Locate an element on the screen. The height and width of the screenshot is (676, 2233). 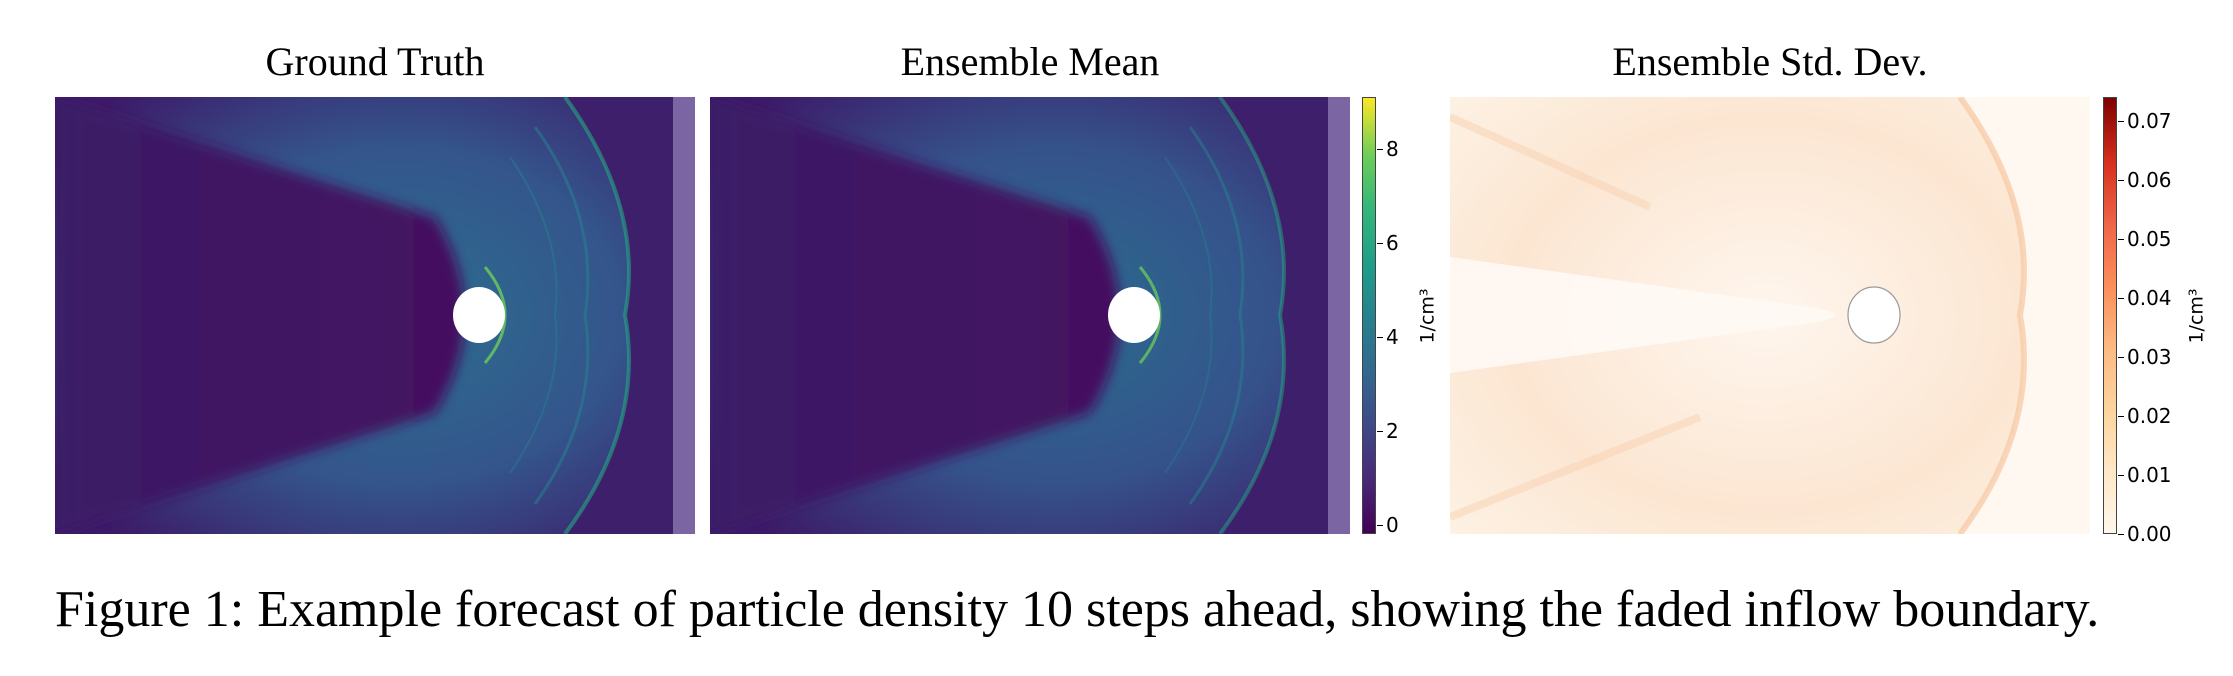
colorbar-density-std-label: 1/cm³ is located at coordinates (2196, 316).